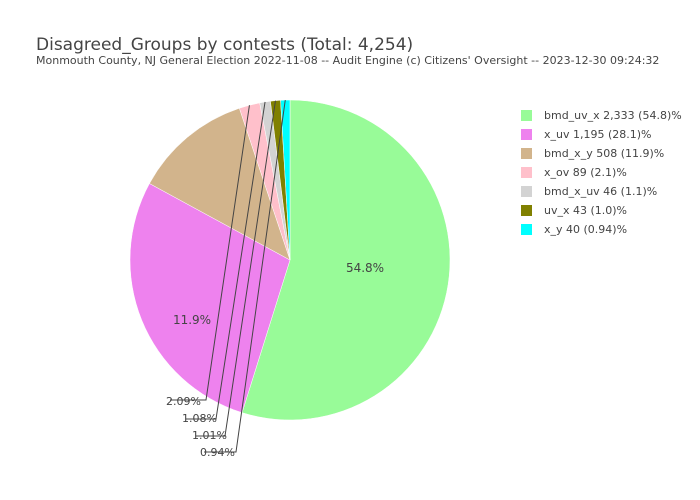 This screenshot has height=500, width=700. What do you see at coordinates (217, 452) in the screenshot?
I see `slice-label-x-y: 0.94%` at bounding box center [217, 452].